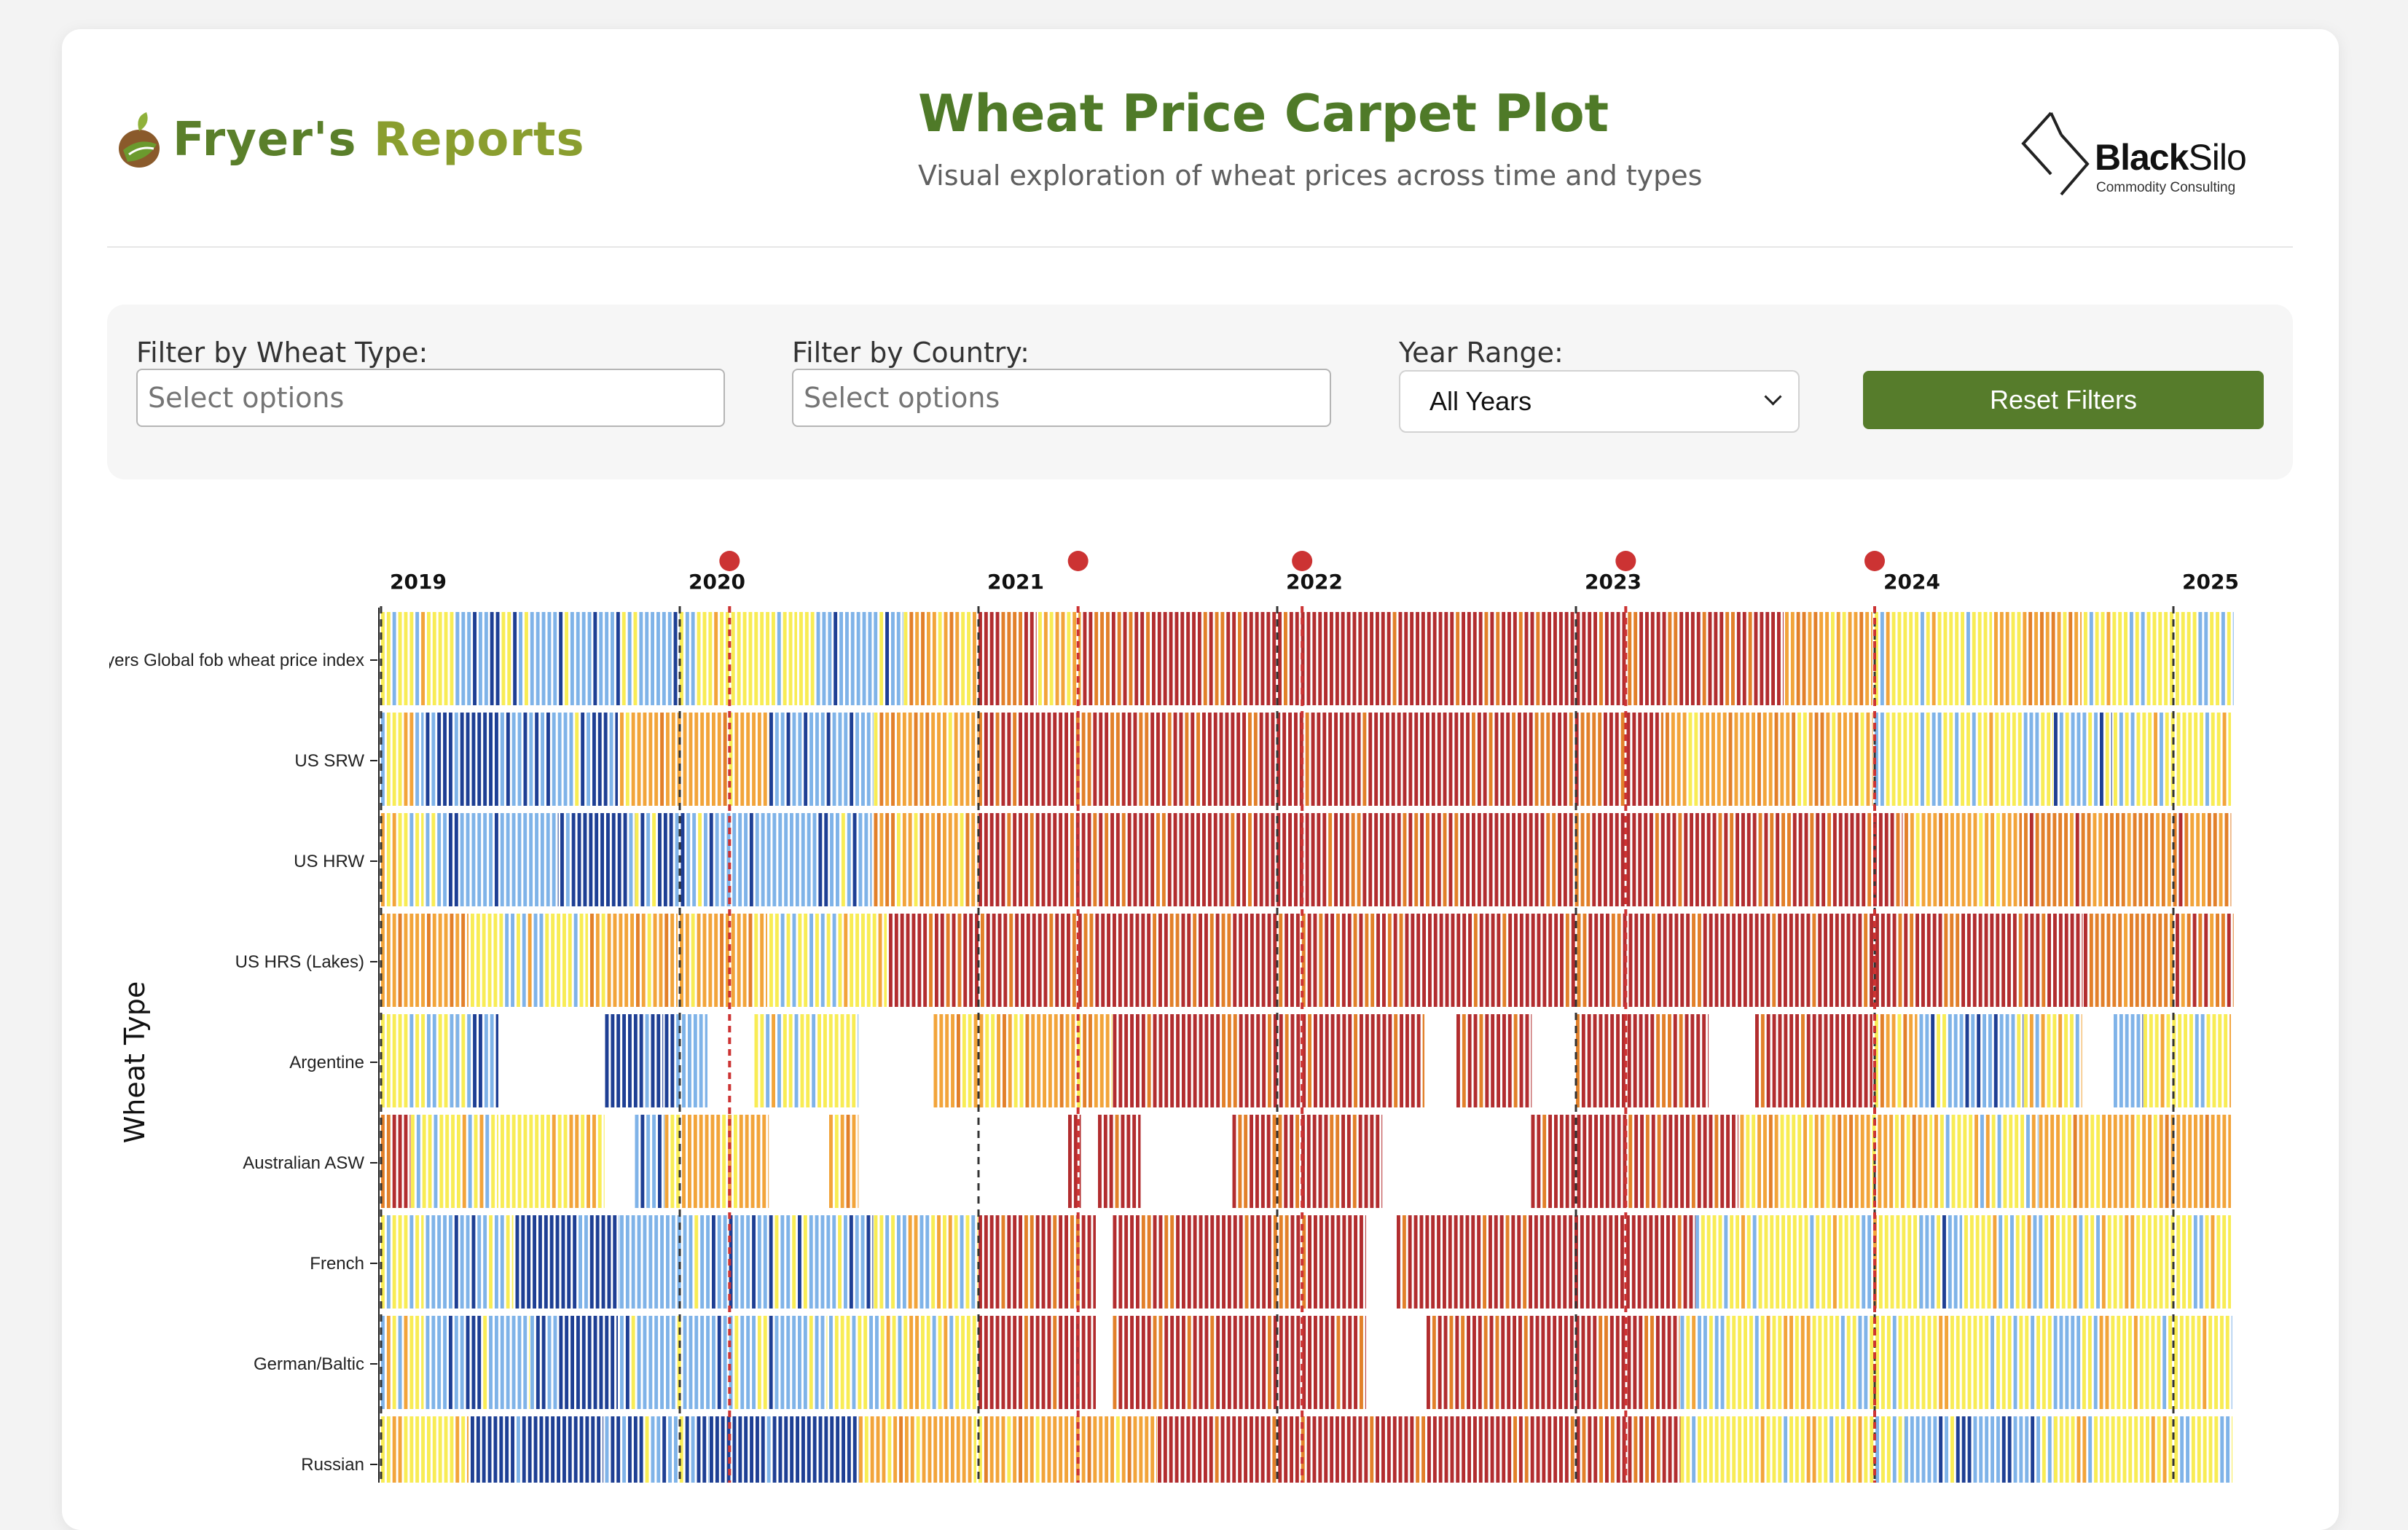 The image size is (2408, 1530). I want to click on blacksilo-name: BlackSilo, so click(2171, 157).